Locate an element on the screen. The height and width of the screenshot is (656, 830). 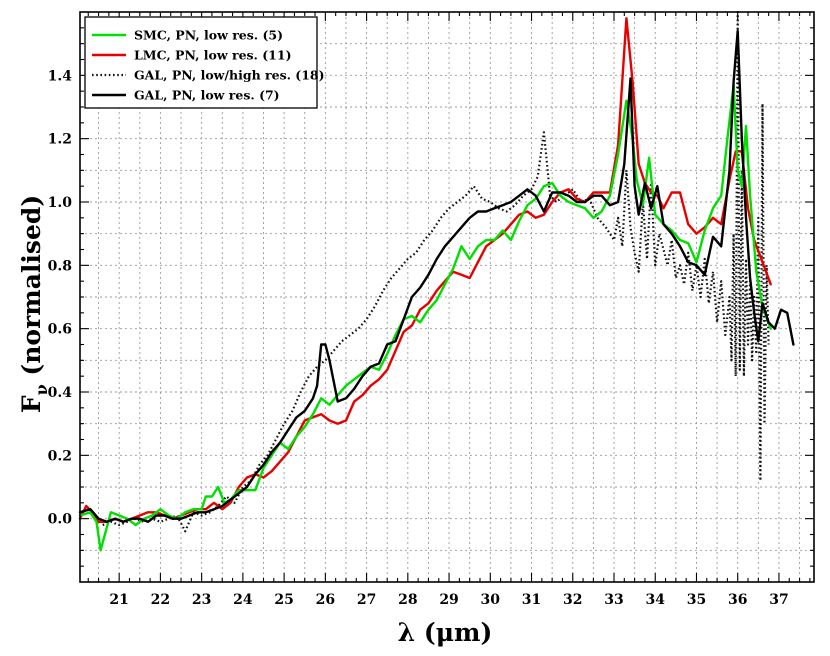
y-axis-subscript: ν is located at coordinates (41, 389).